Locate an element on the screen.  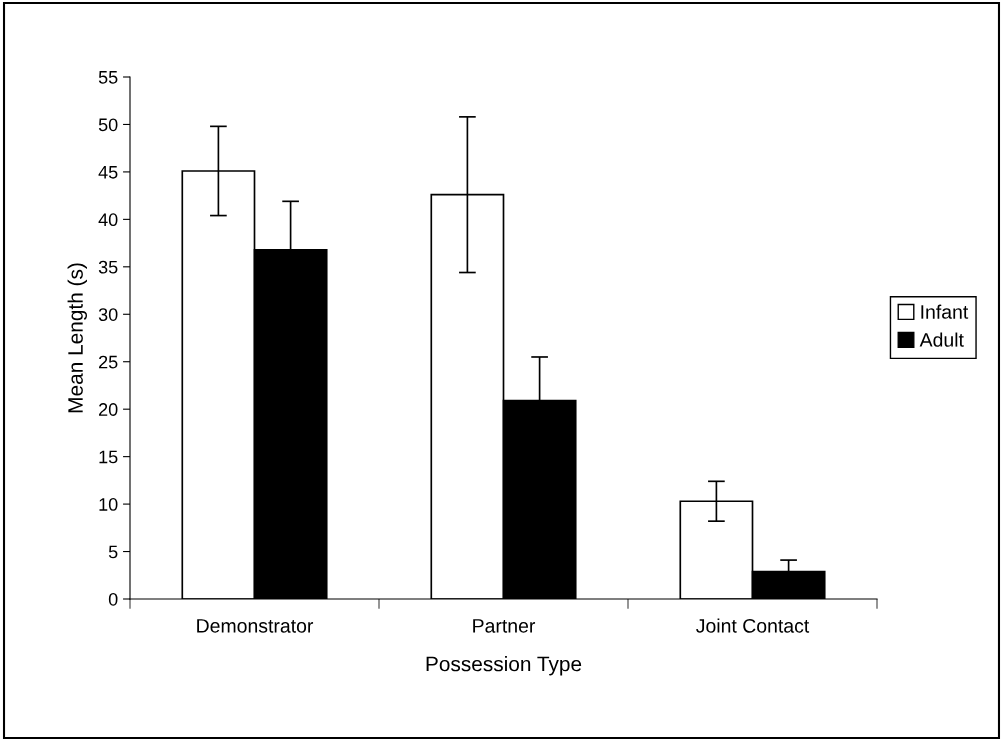
y-tick-label: 30 is located at coordinates (108, 314).